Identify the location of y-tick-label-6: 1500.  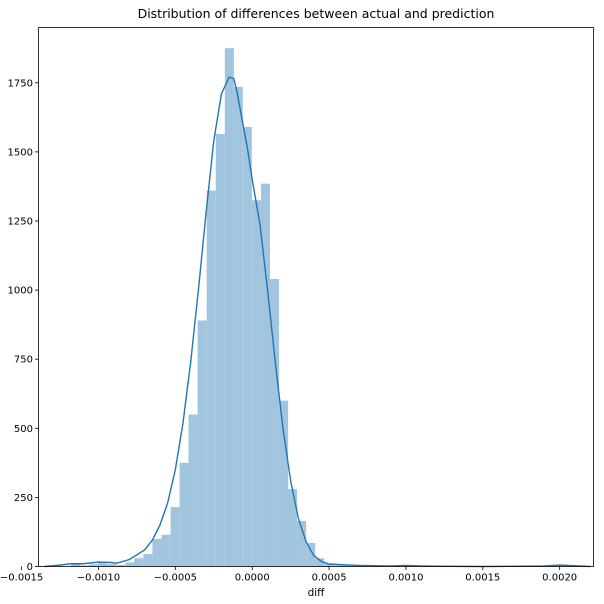
(20, 152).